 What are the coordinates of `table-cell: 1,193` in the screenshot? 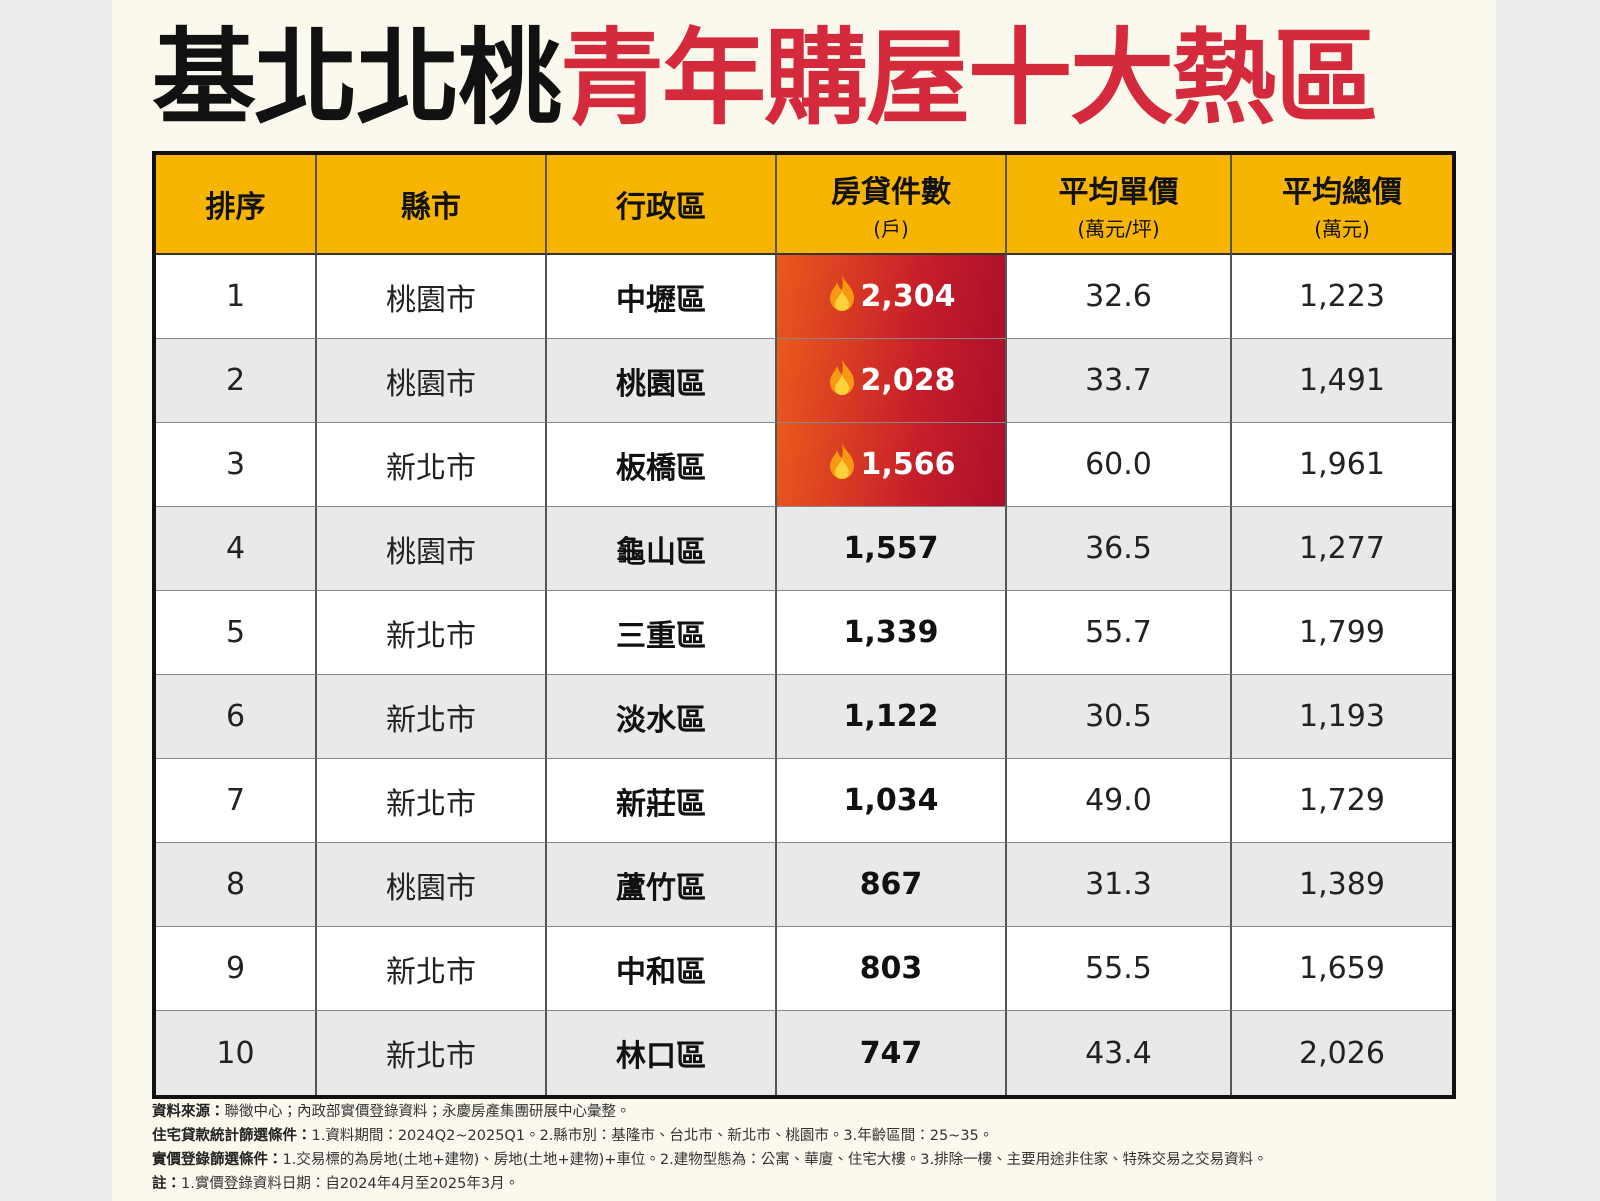 It's located at (1342, 717).